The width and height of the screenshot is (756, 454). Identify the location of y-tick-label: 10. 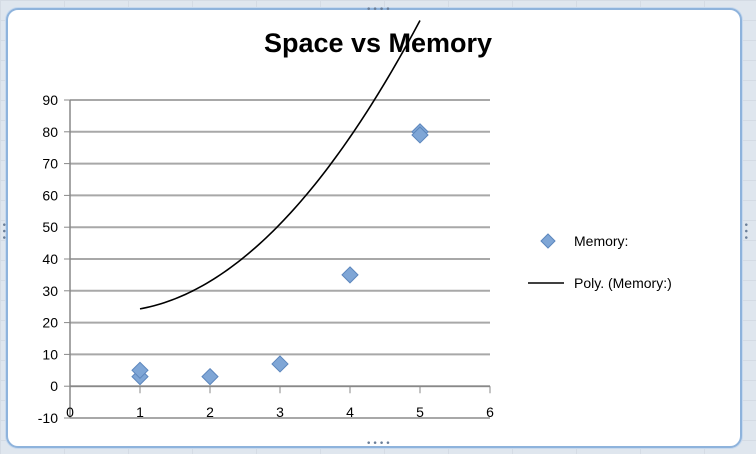
(50, 354).